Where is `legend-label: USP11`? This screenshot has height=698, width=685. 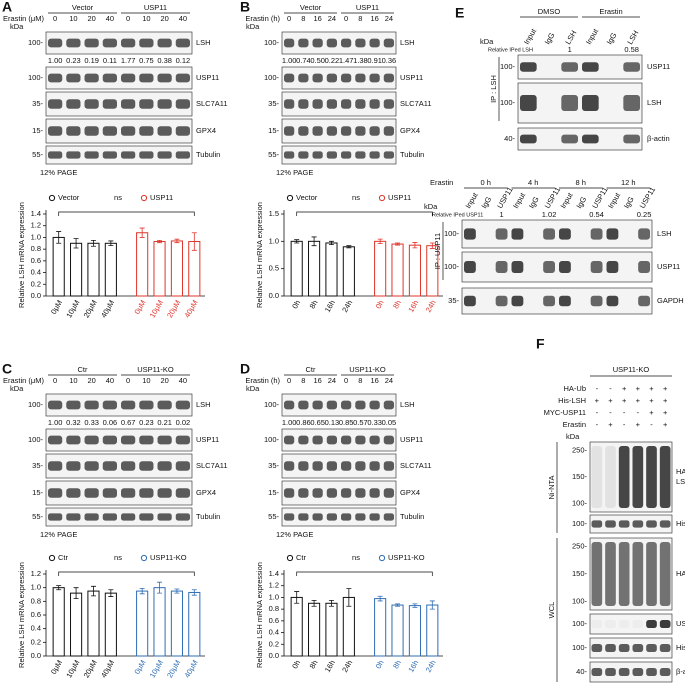 legend-label: USP11 is located at coordinates (399, 197).